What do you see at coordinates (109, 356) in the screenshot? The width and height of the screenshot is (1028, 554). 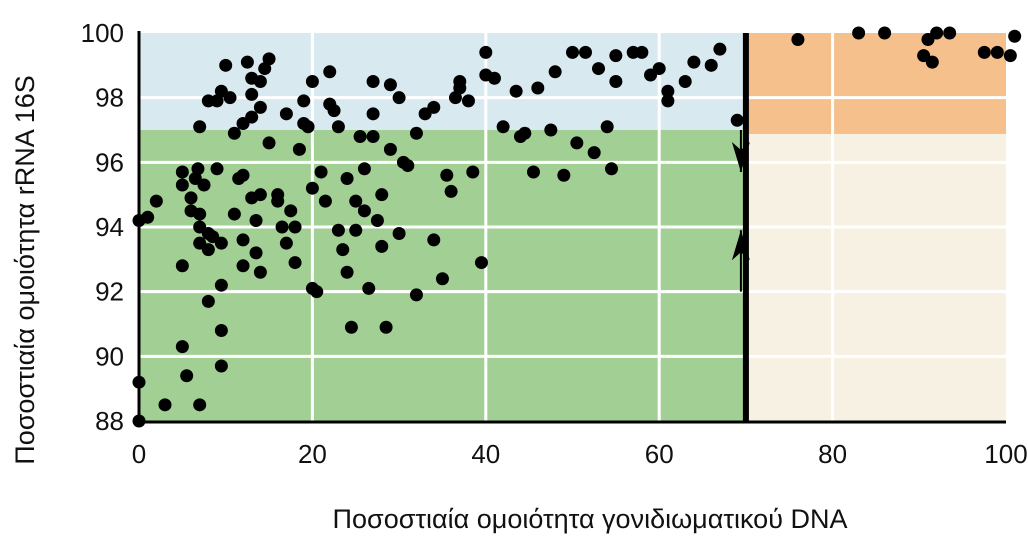 I see `y-tick-label: 90` at bounding box center [109, 356].